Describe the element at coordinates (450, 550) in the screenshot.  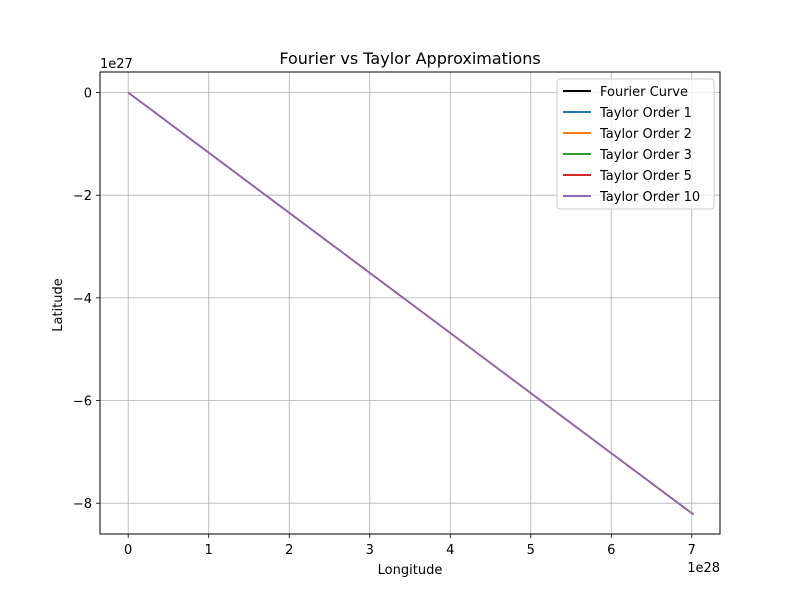
I see `x-tick-label: 4` at that location.